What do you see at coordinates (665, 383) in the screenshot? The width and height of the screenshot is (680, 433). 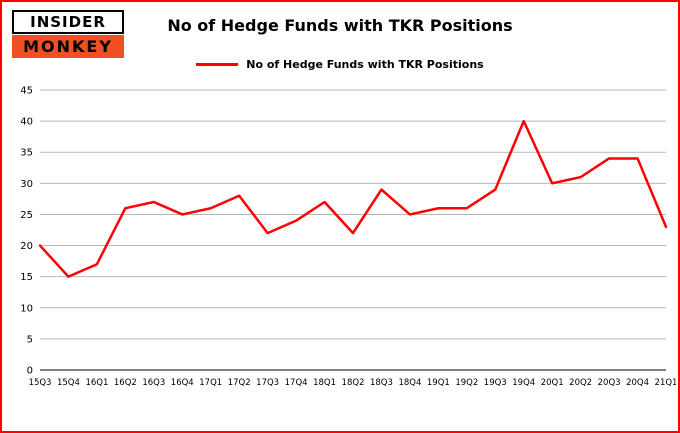 I see `svg-text: 21Q1` at bounding box center [665, 383].